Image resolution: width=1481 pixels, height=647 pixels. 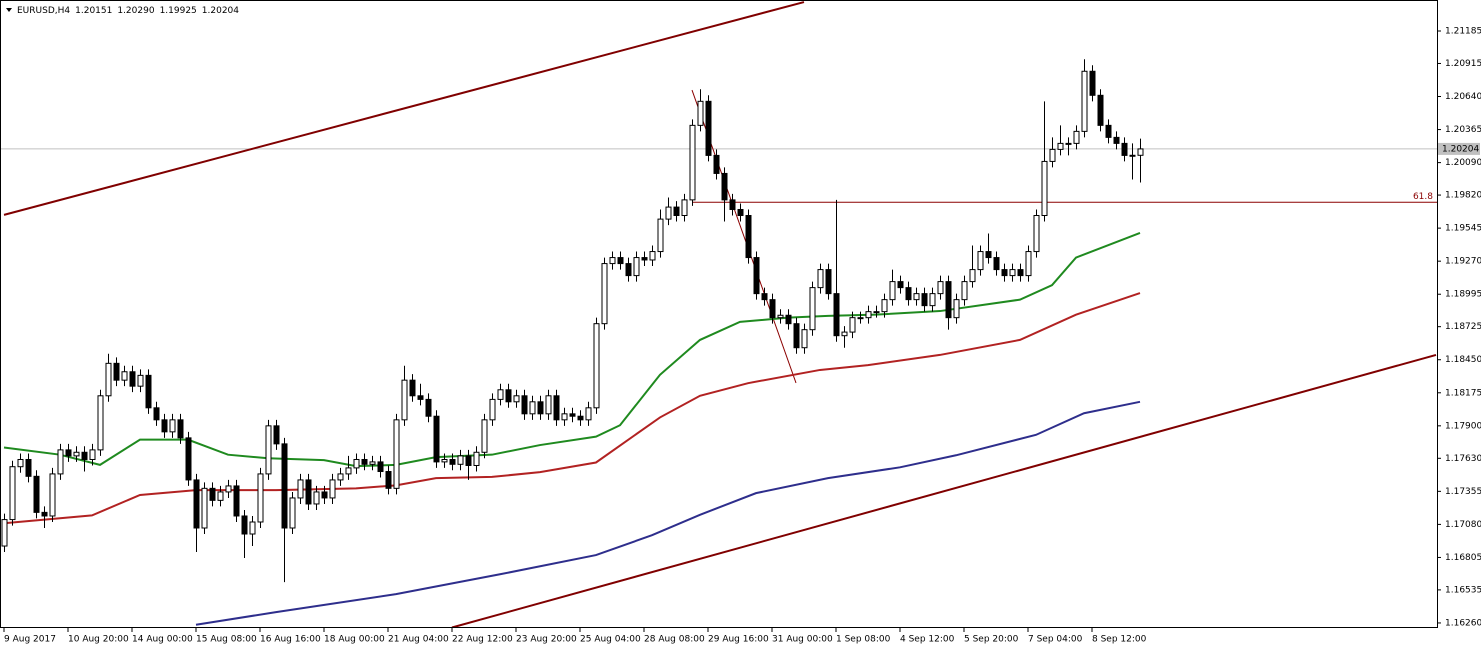 I want to click on symbol: EURUSD,H4, so click(x=43, y=11).